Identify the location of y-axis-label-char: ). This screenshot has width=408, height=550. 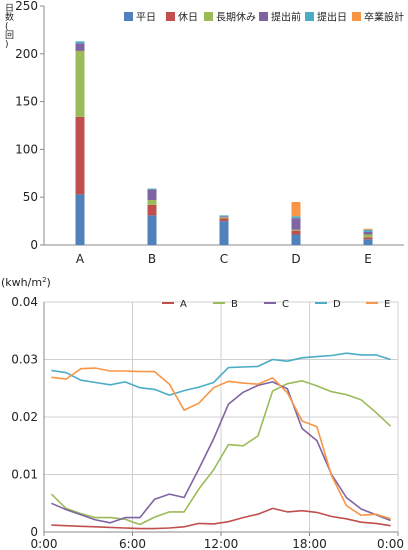
(7, 45).